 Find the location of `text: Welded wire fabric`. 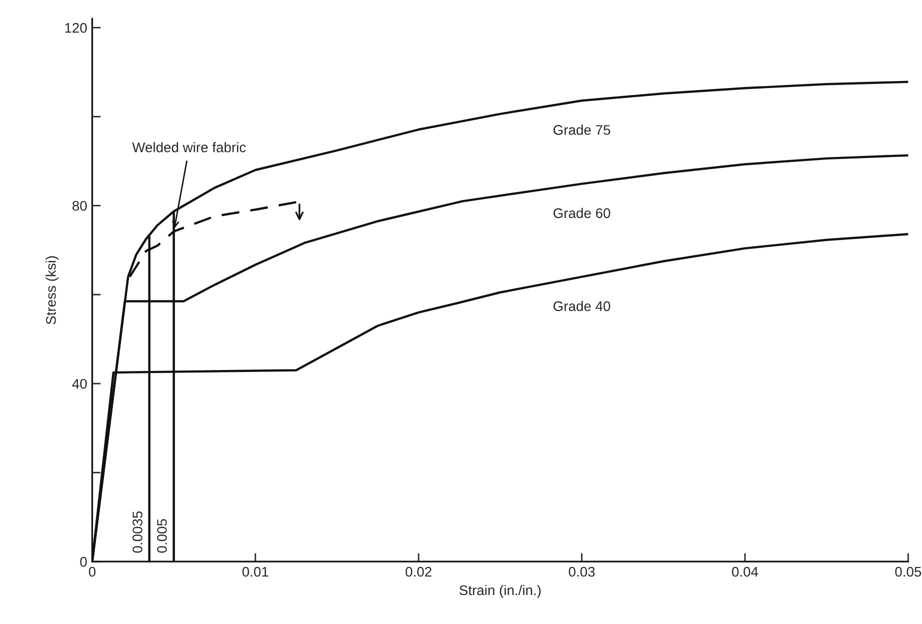

text: Welded wire fabric is located at coordinates (189, 147).